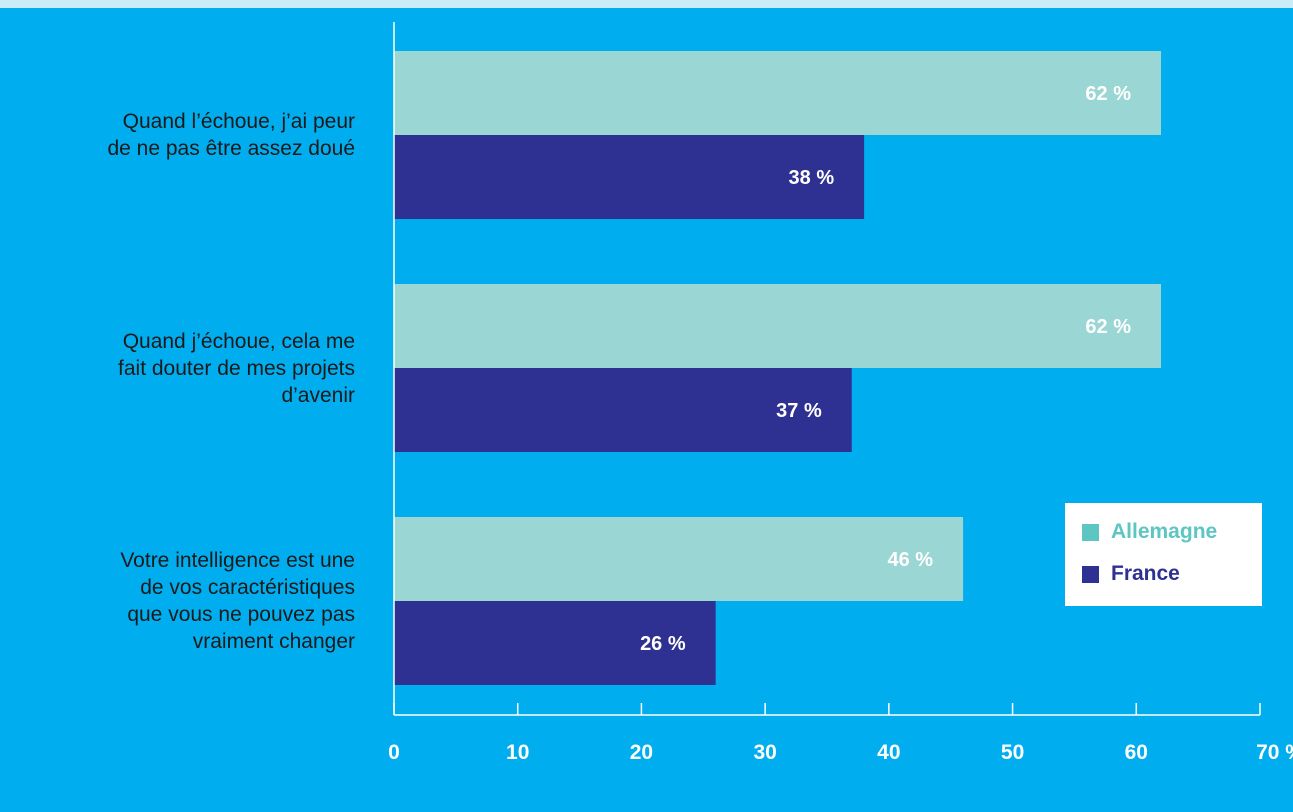  Describe the element at coordinates (1090, 574) in the screenshot. I see `legend-swatch-france` at that location.